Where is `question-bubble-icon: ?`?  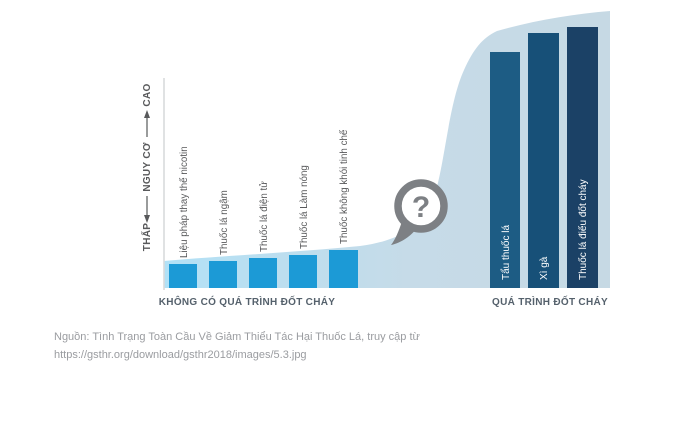 question-bubble-icon: ? is located at coordinates (419, 212).